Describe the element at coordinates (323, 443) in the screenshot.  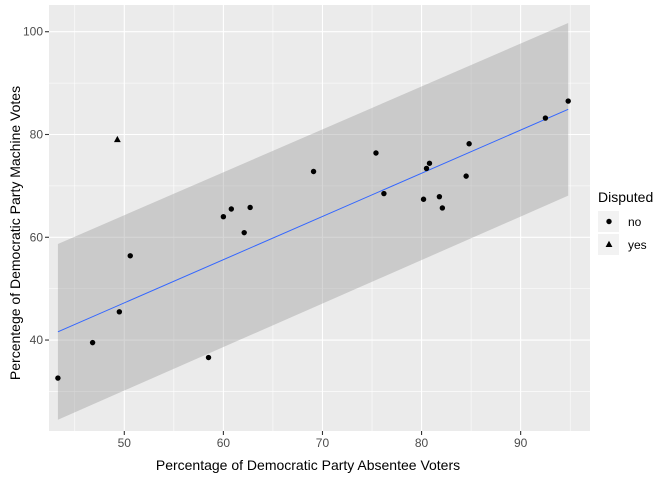
I see `x-tick-label: 70` at that location.